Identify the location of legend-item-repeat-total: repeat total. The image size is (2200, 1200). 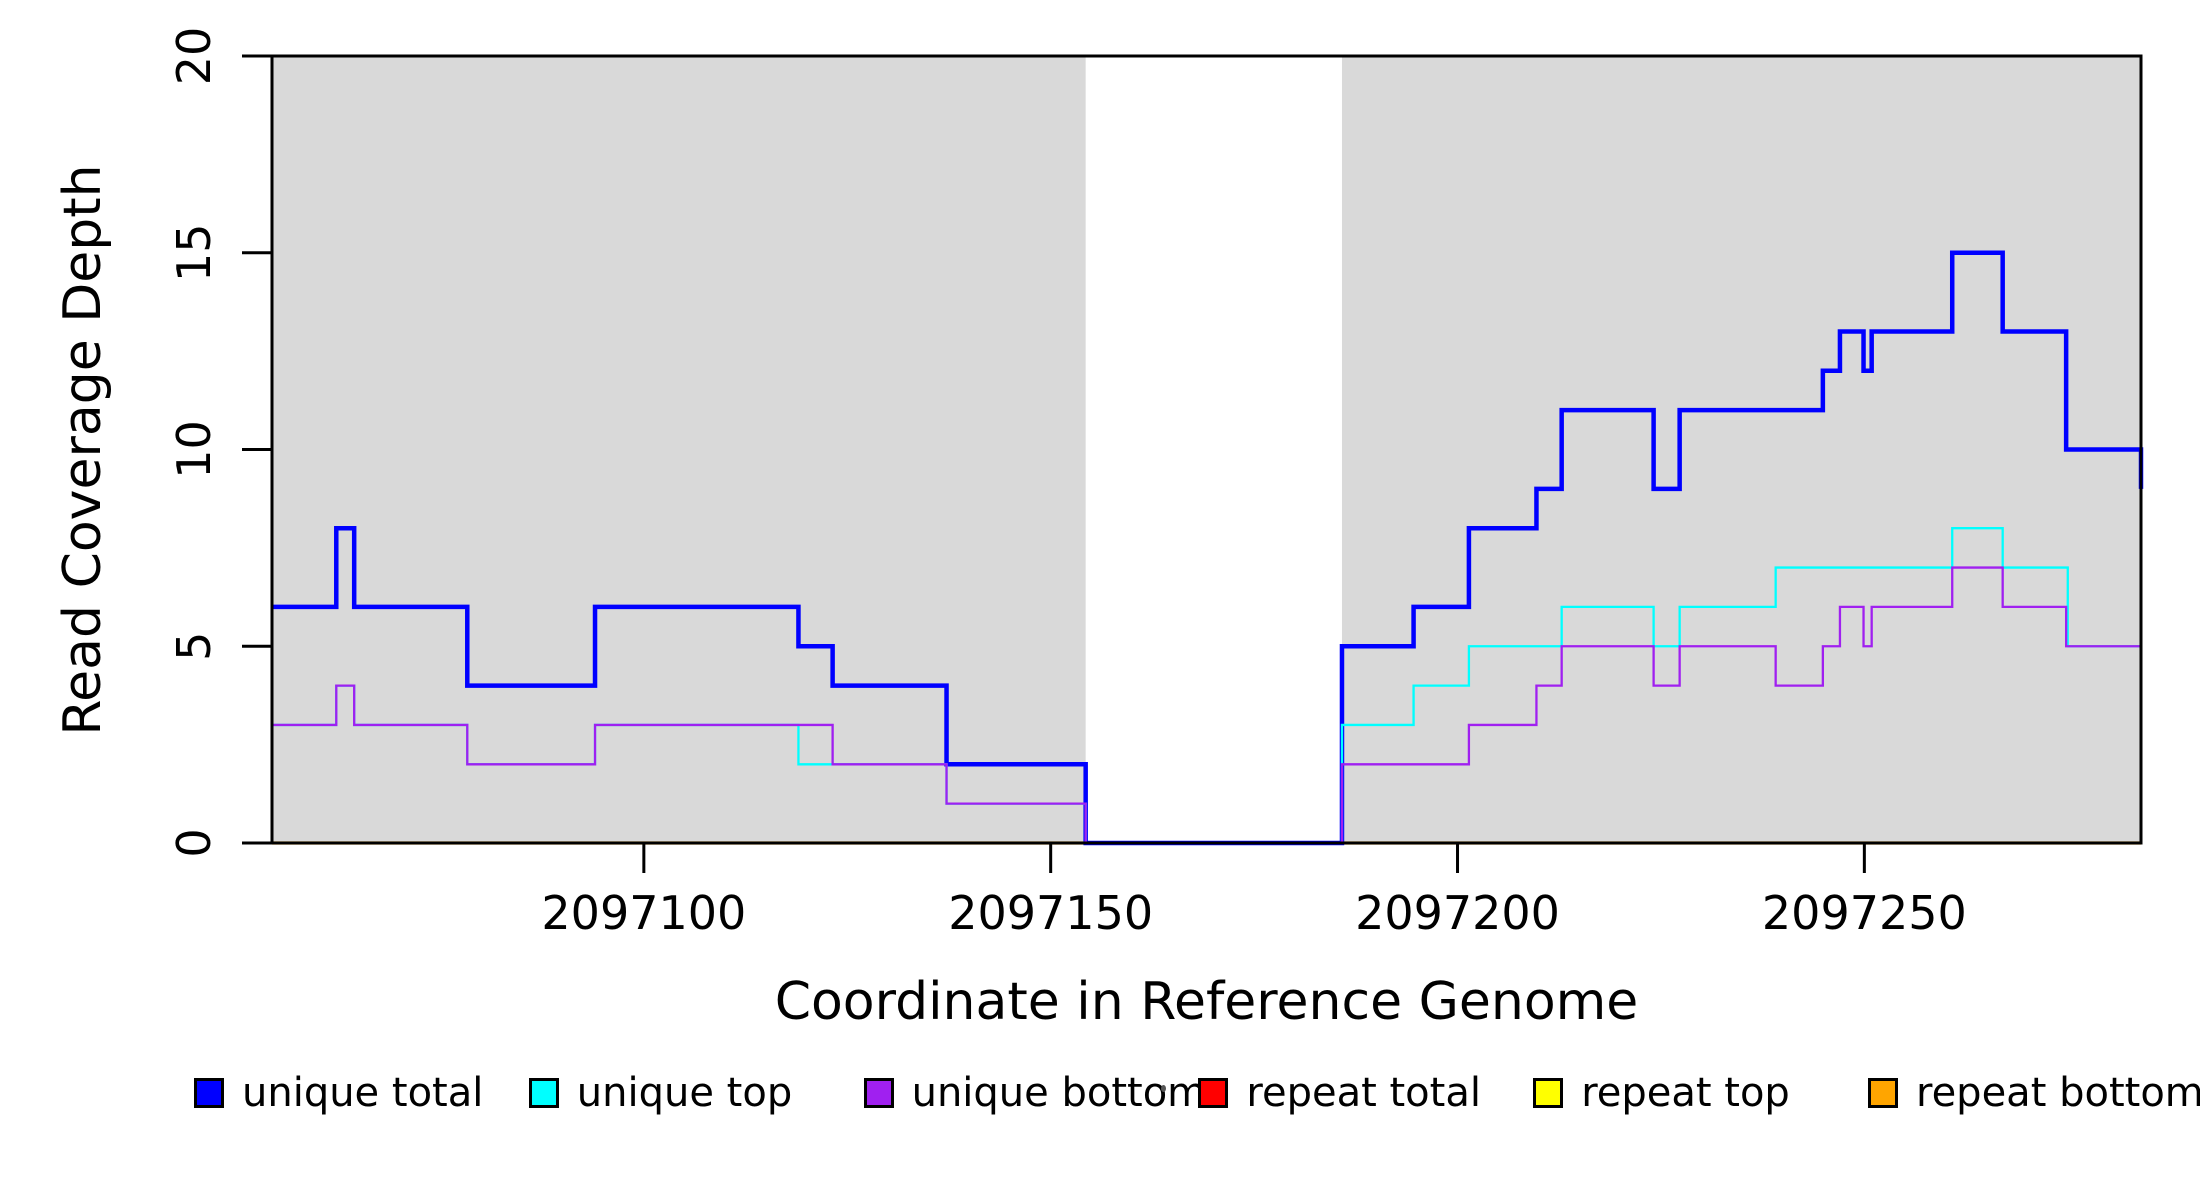
(1339, 1093).